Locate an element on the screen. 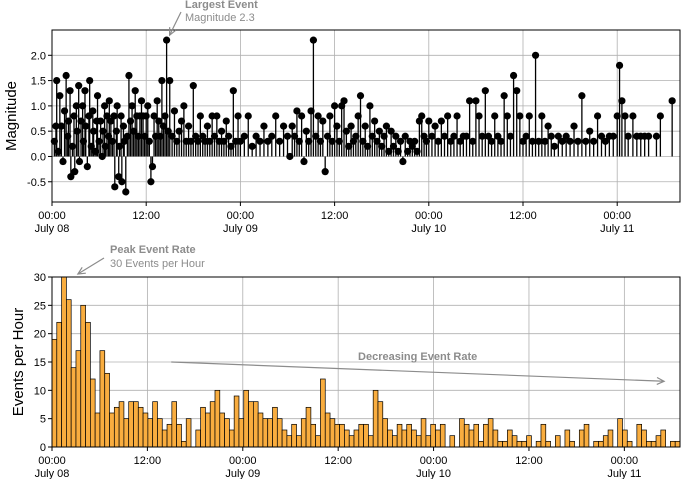 The height and width of the screenshot is (479, 690). y-tick-label: 2.0 is located at coordinates (38, 56).